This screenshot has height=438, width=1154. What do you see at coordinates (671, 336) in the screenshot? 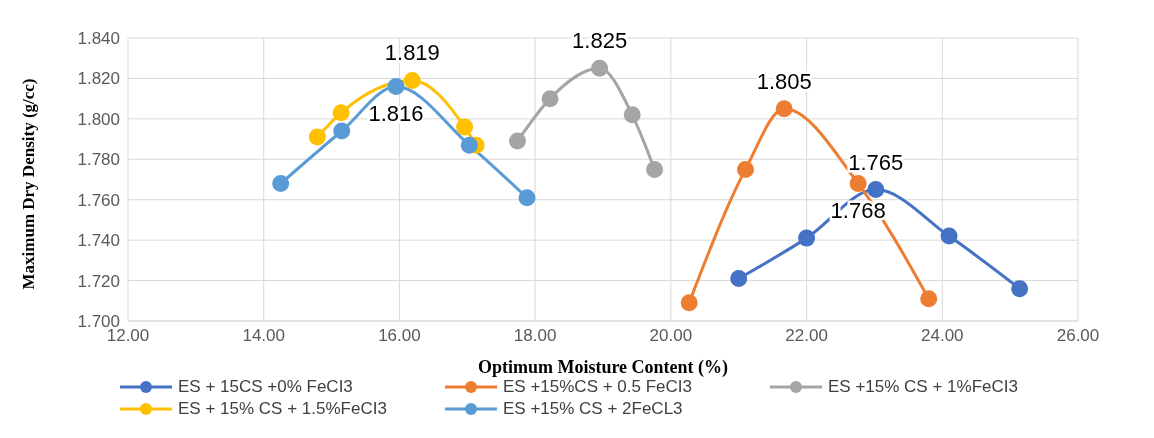
I see `x-tick-label: 20.00` at bounding box center [671, 336].